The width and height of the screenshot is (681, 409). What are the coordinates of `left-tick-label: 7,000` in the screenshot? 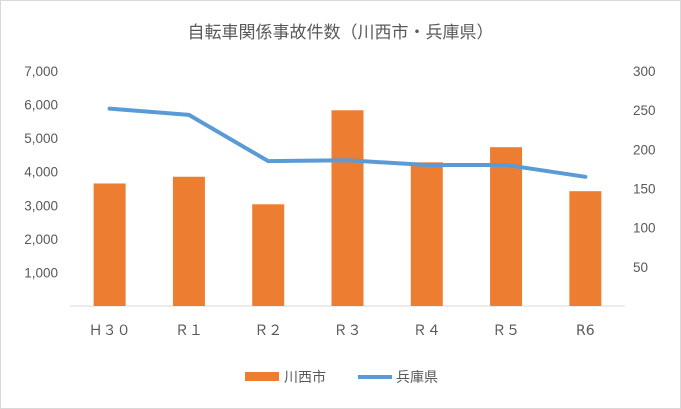 It's located at (41, 71).